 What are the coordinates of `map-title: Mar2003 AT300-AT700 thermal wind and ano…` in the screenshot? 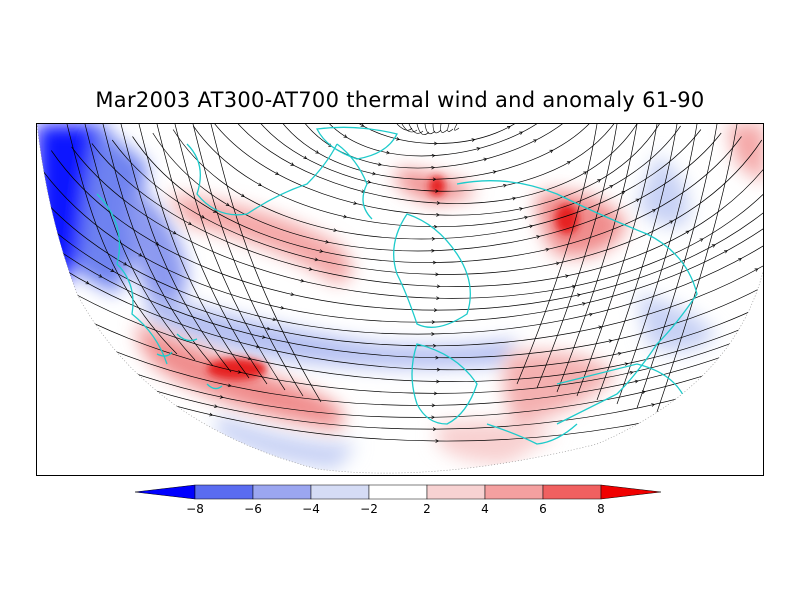 It's located at (400, 100).